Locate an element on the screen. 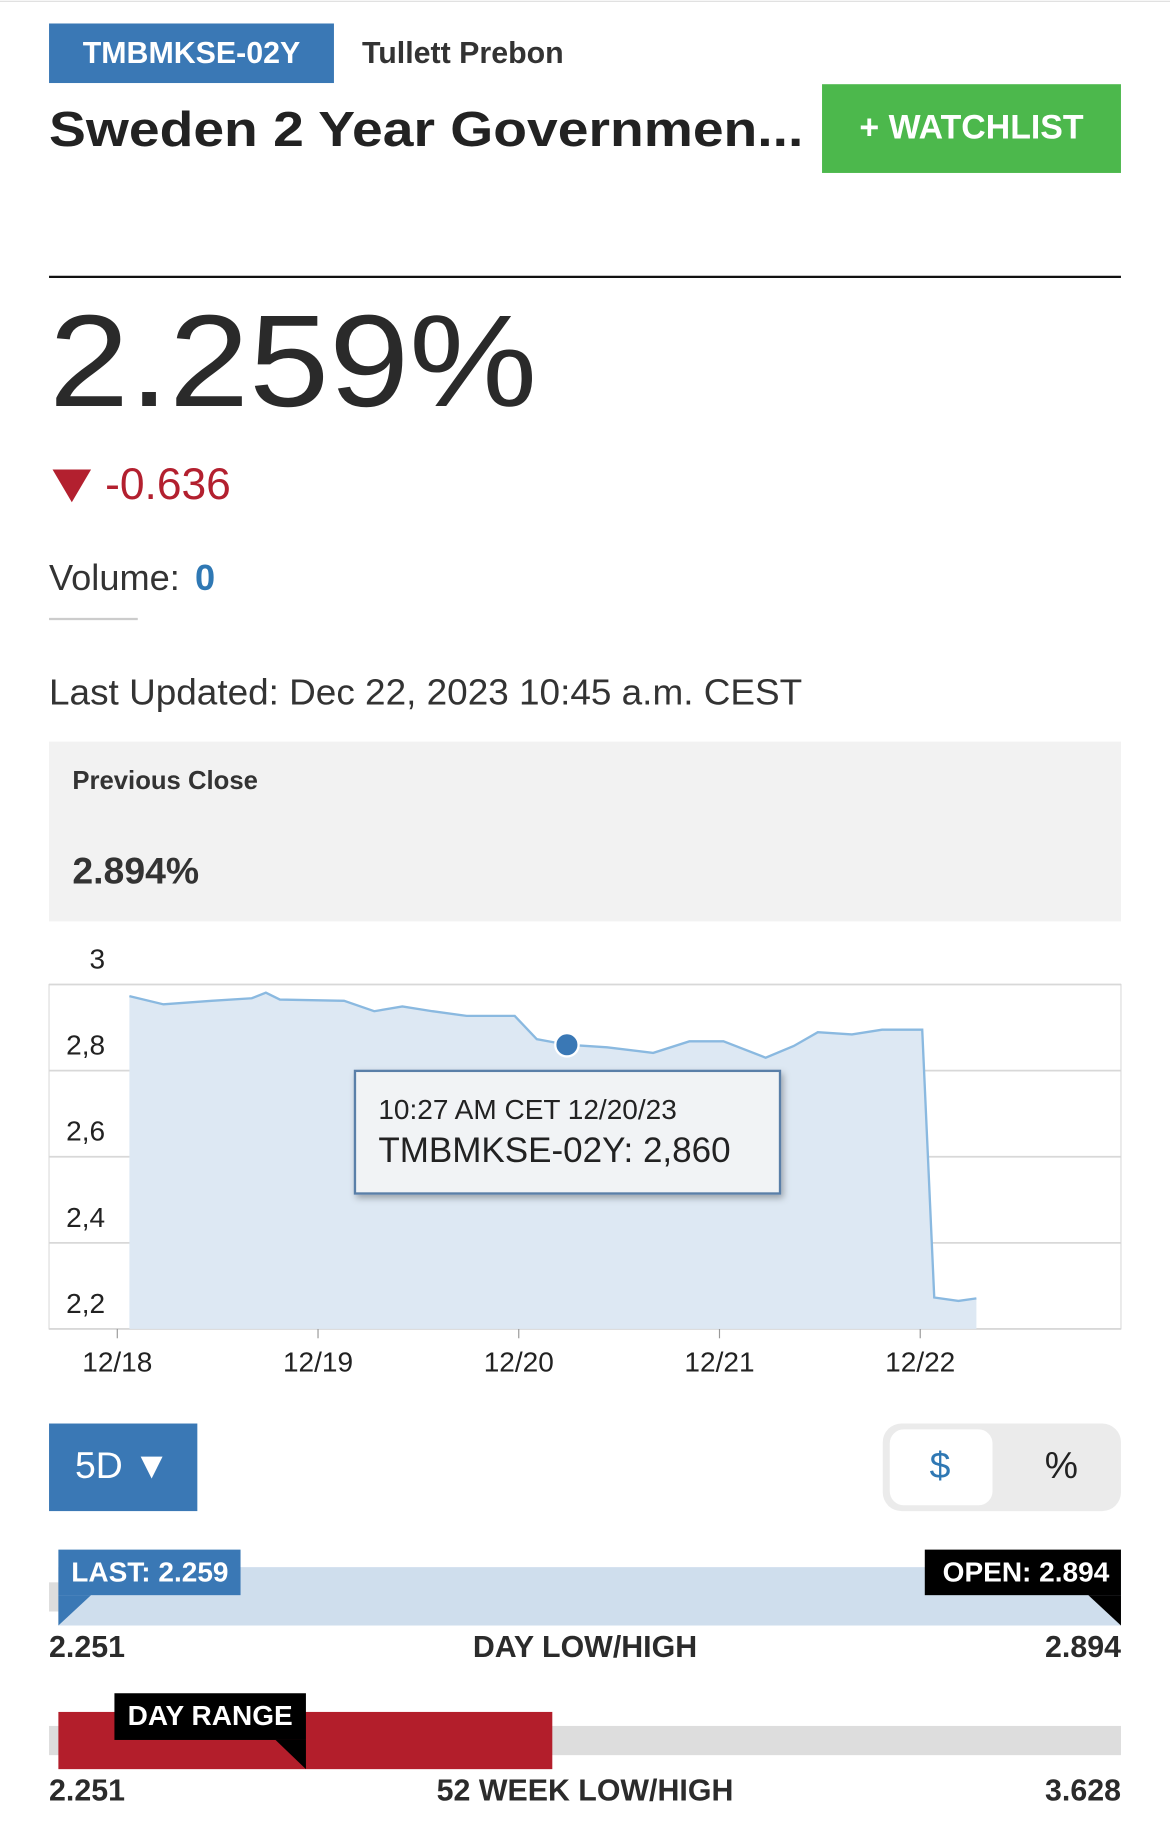 This screenshot has width=1170, height=1830. previous-close-value: 2.894% is located at coordinates (135, 870).